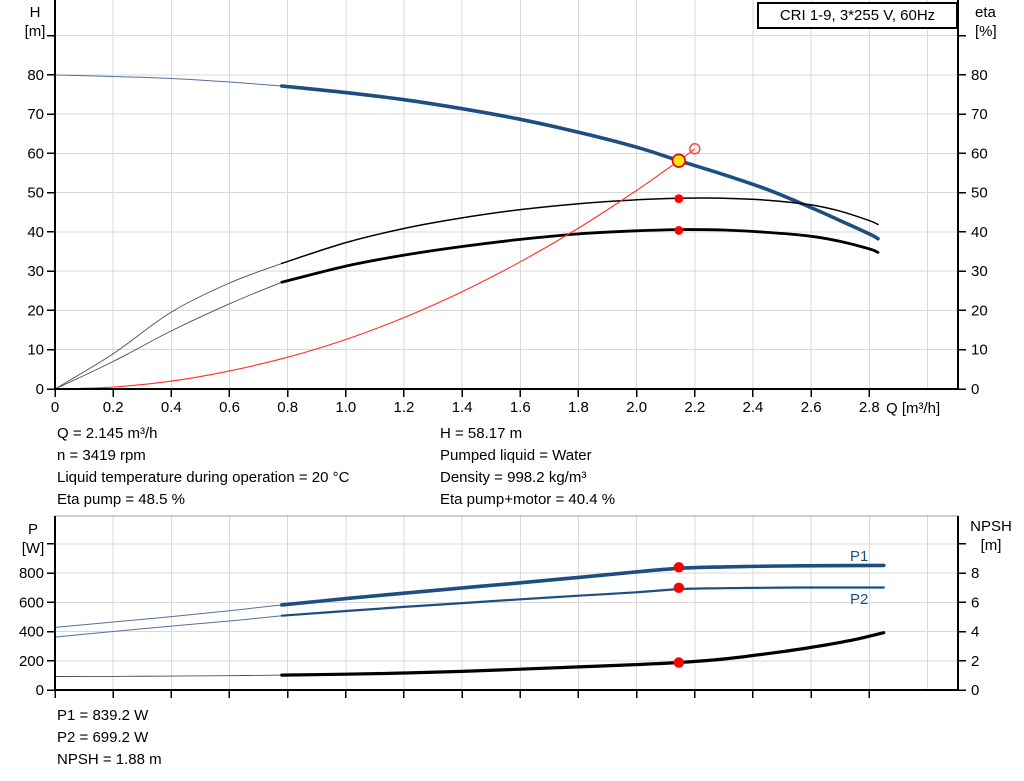 The image size is (1024, 781). What do you see at coordinates (979, 153) in the screenshot?
I see `y-right-tick-label: 60` at bounding box center [979, 153].